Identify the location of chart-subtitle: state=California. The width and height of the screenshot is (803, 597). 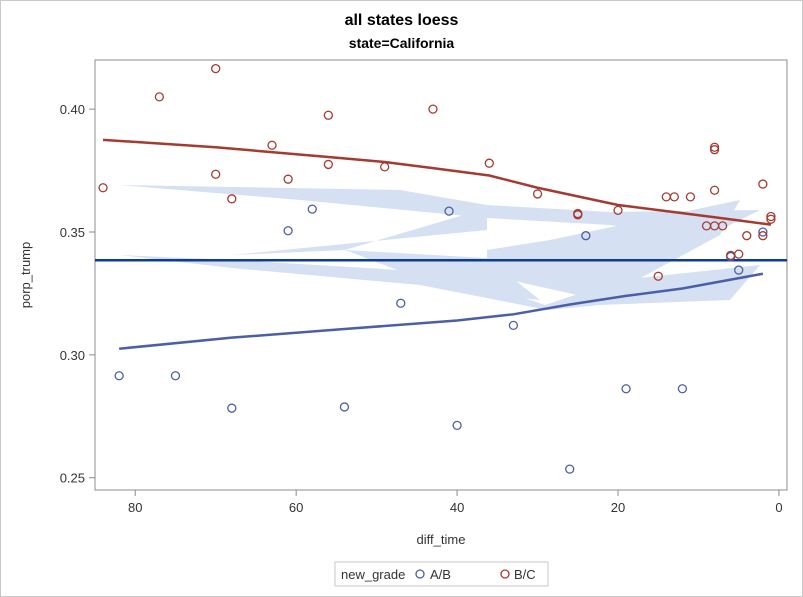
(401, 43).